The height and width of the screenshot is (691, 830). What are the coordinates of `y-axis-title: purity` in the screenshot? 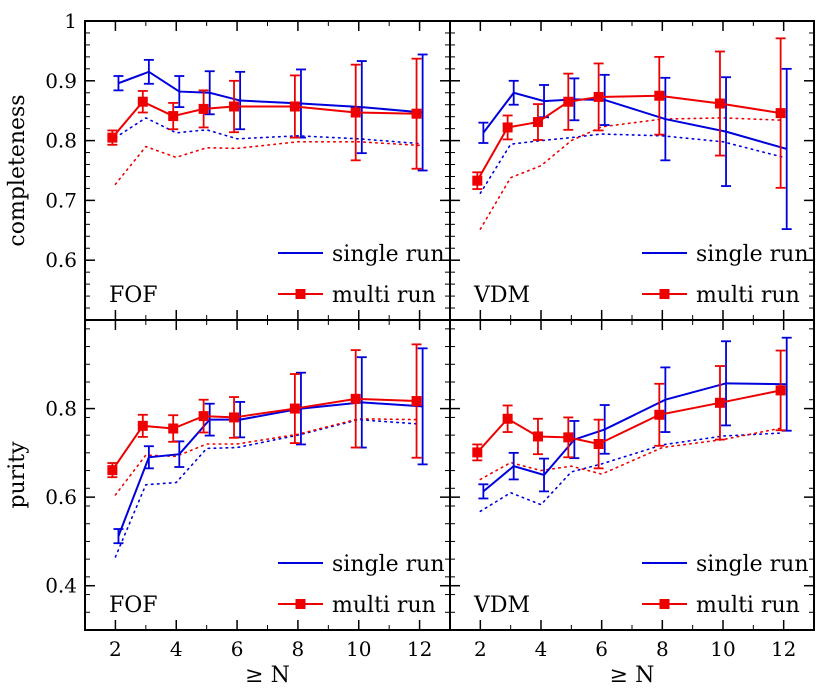 It's located at (17, 475).